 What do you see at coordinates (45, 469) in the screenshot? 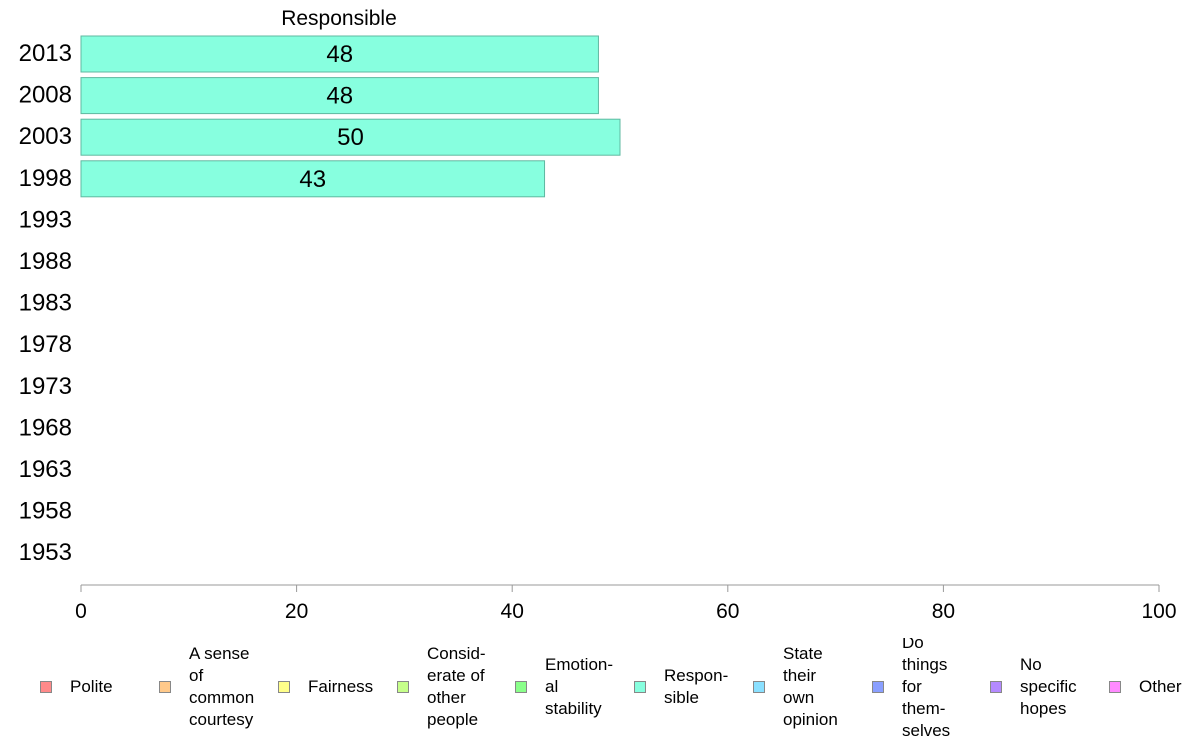
I see `year-label-1963: 1963` at bounding box center [45, 469].